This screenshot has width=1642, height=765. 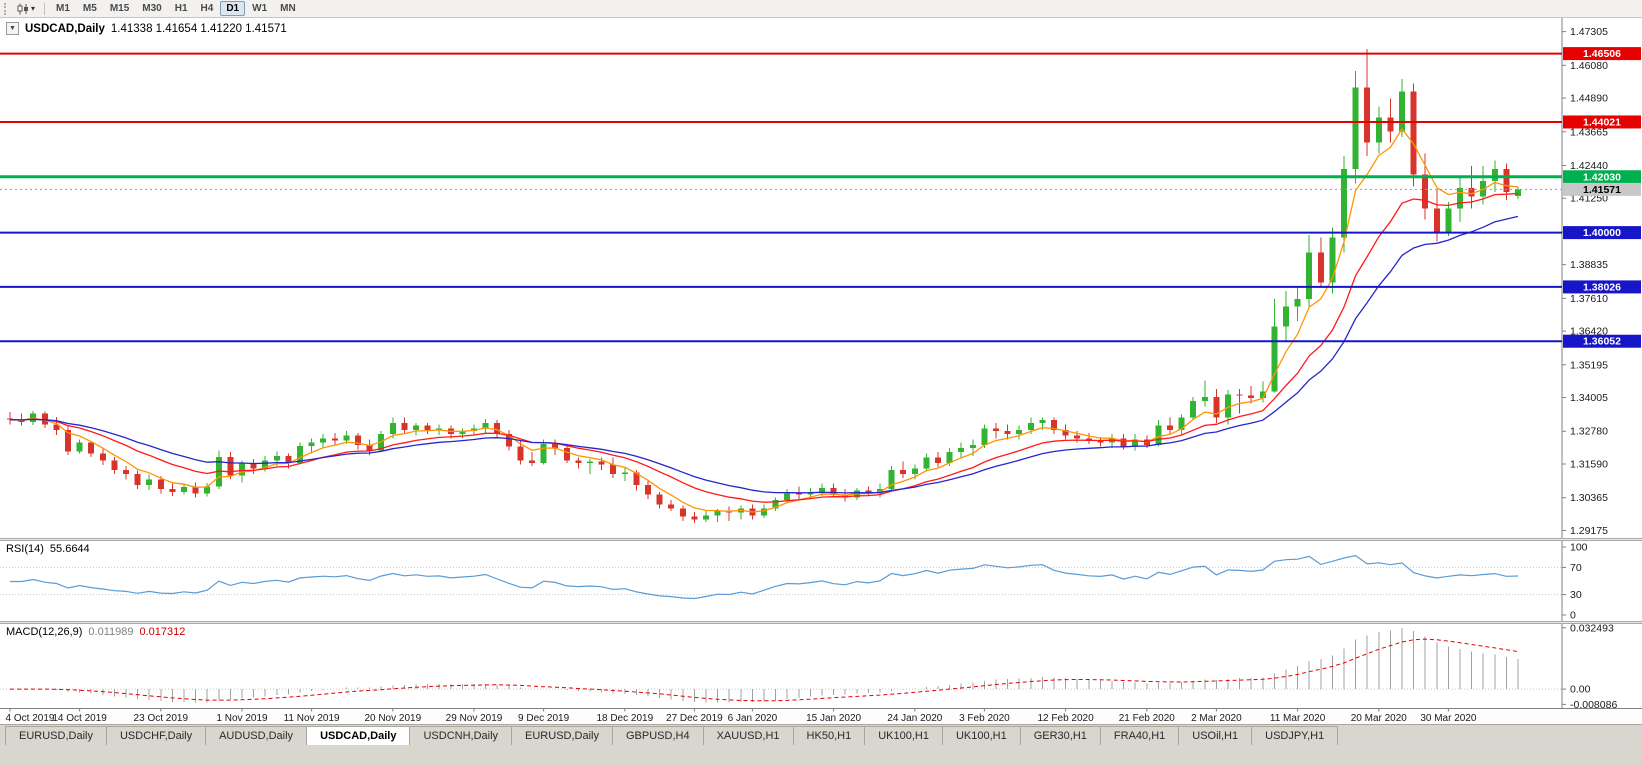 I want to click on candlestick-chart-icon, so click(x=22, y=8).